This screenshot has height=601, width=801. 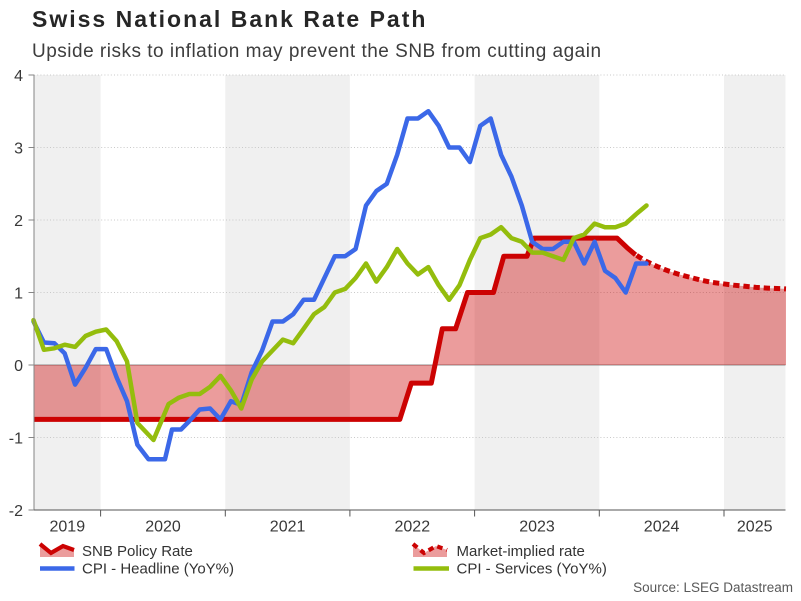 What do you see at coordinates (288, 527) in the screenshot?
I see `svg-text: 2021` at bounding box center [288, 527].